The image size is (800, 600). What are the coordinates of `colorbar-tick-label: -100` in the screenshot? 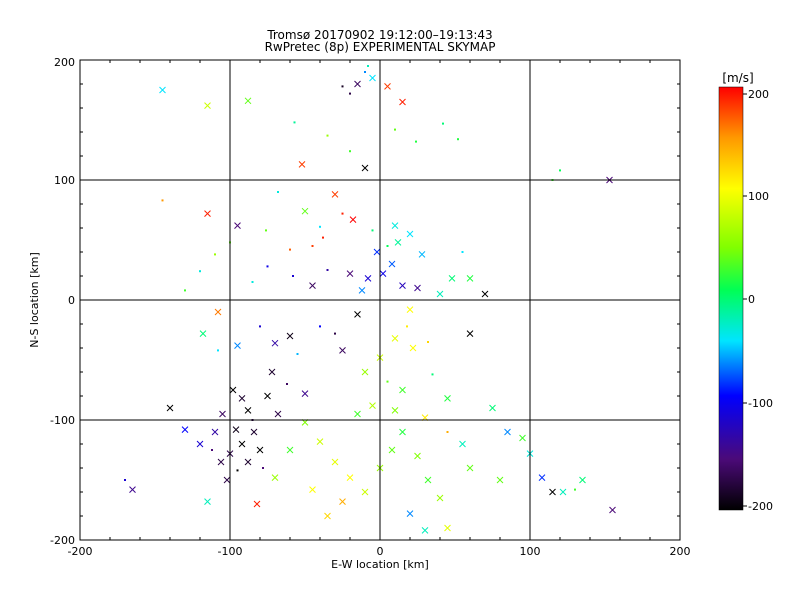 It's located at (760, 403).